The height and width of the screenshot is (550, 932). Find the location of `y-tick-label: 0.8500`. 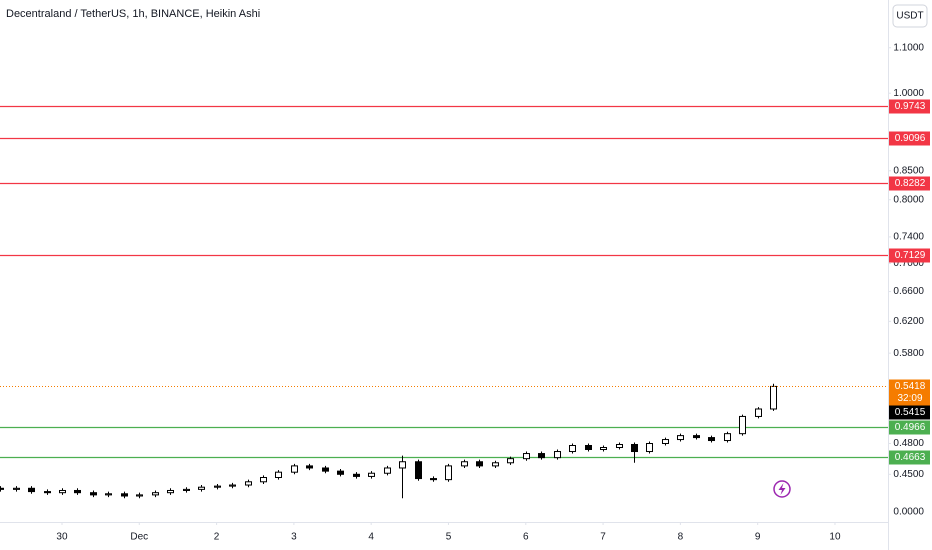

y-tick-label: 0.8500 is located at coordinates (908, 170).